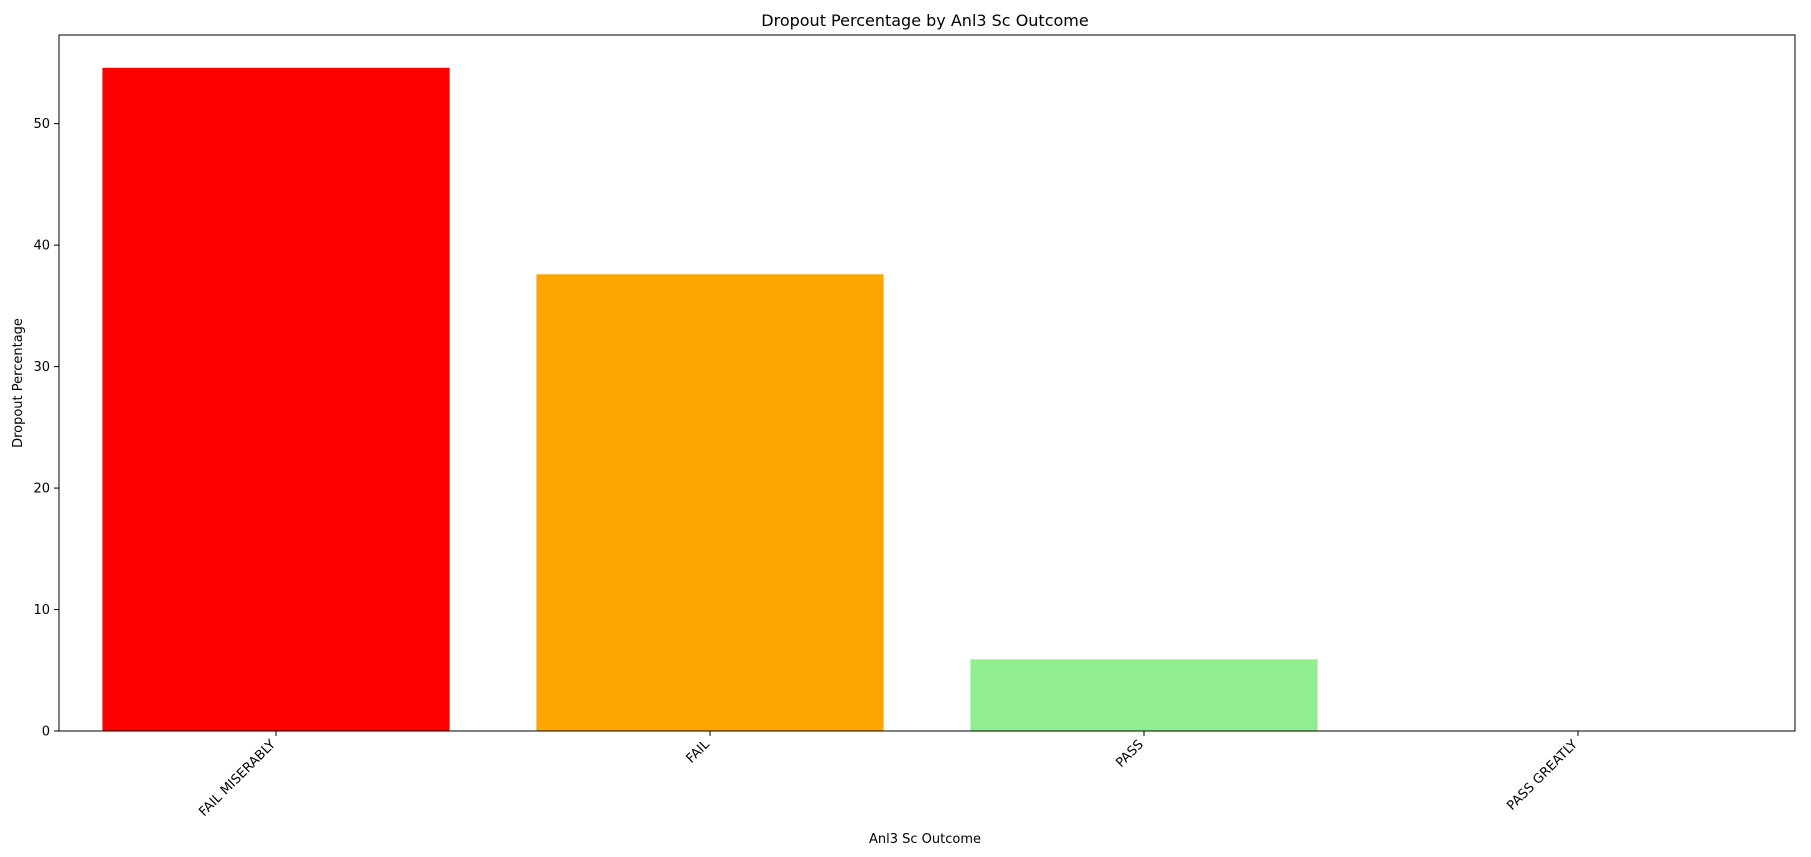 The image size is (1811, 857). I want to click on x-axis-label: Anl3 Sc Outcome, so click(925, 839).